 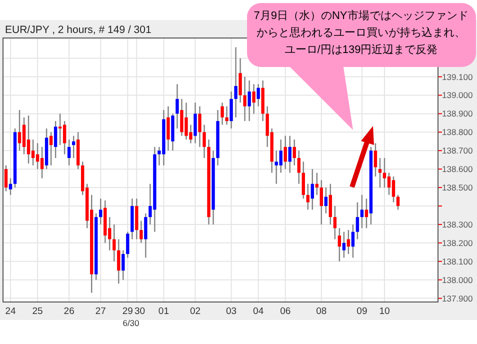 What do you see at coordinates (457, 261) in the screenshot?
I see `y-tick-label: 138.100` at bounding box center [457, 261].